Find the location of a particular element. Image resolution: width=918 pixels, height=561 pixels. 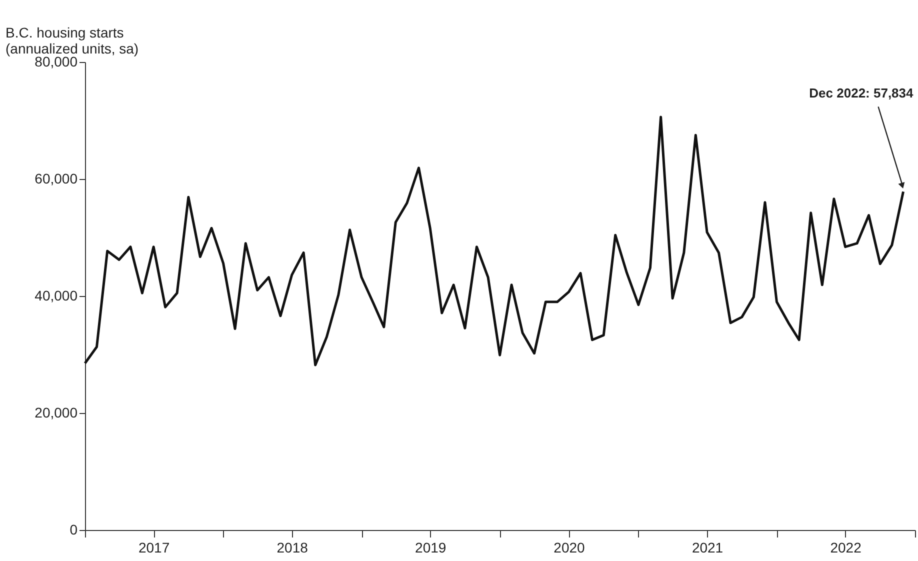

y-tick-label: 40,000 is located at coordinates (56, 296).